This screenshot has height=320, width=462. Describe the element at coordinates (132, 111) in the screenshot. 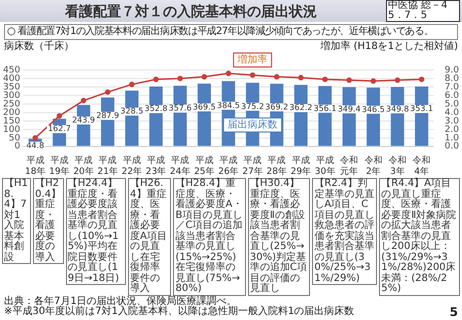

I see `data-label: 328.5` at that location.